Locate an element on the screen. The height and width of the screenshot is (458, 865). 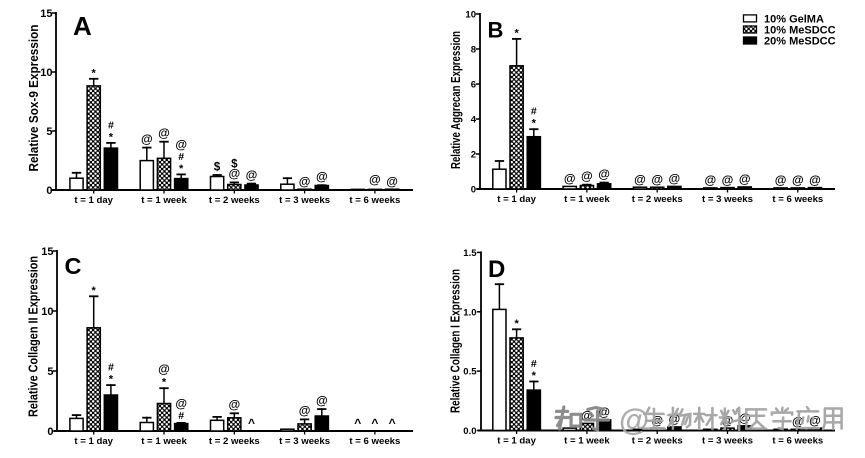
svg-text: 10% GelMA is located at coordinates (794, 19).